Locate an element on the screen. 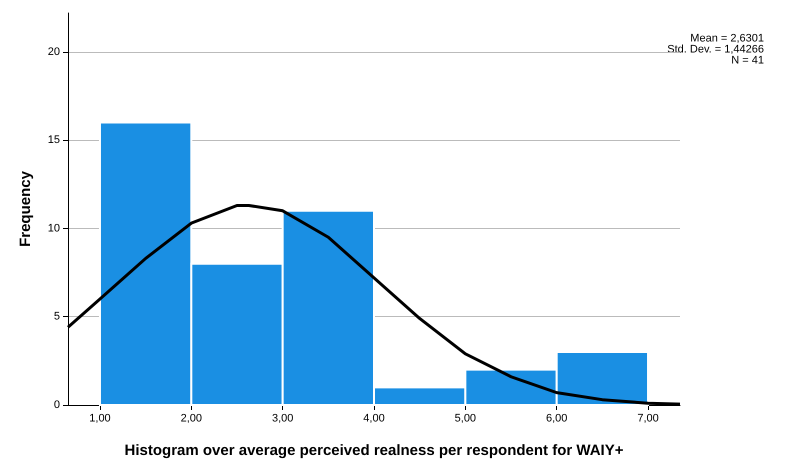  y-tick-label: 15 is located at coordinates (54, 140).